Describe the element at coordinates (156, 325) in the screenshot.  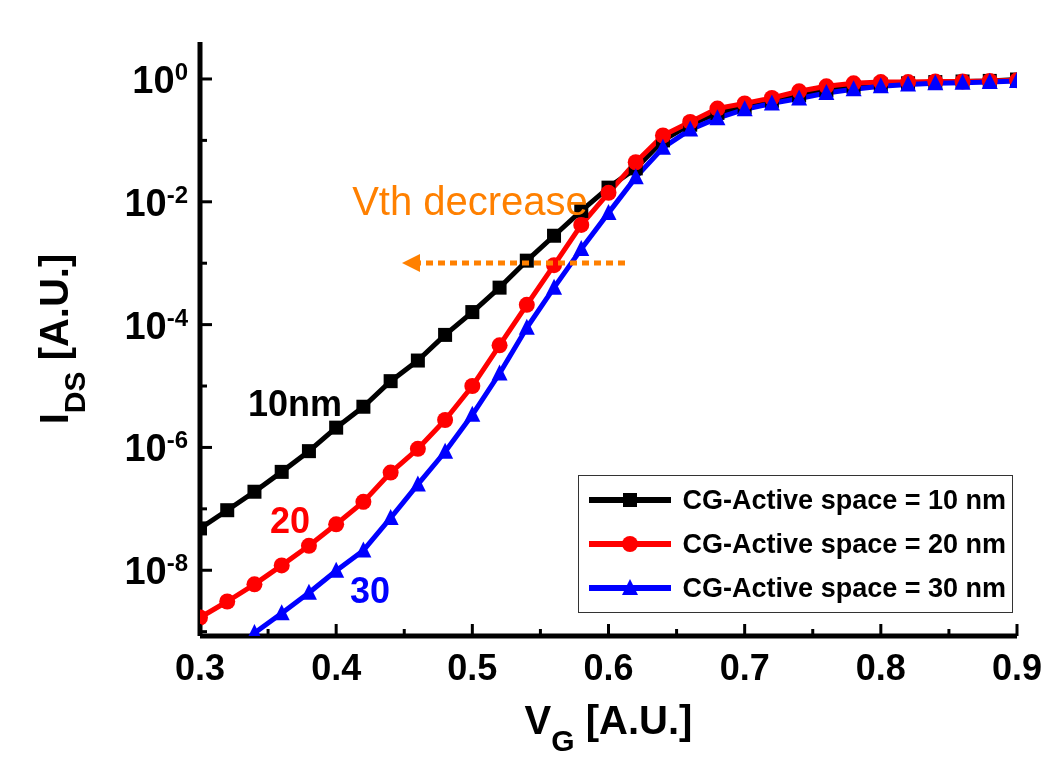
I see `y-tick-label: 10$^{-4}$` at that location.